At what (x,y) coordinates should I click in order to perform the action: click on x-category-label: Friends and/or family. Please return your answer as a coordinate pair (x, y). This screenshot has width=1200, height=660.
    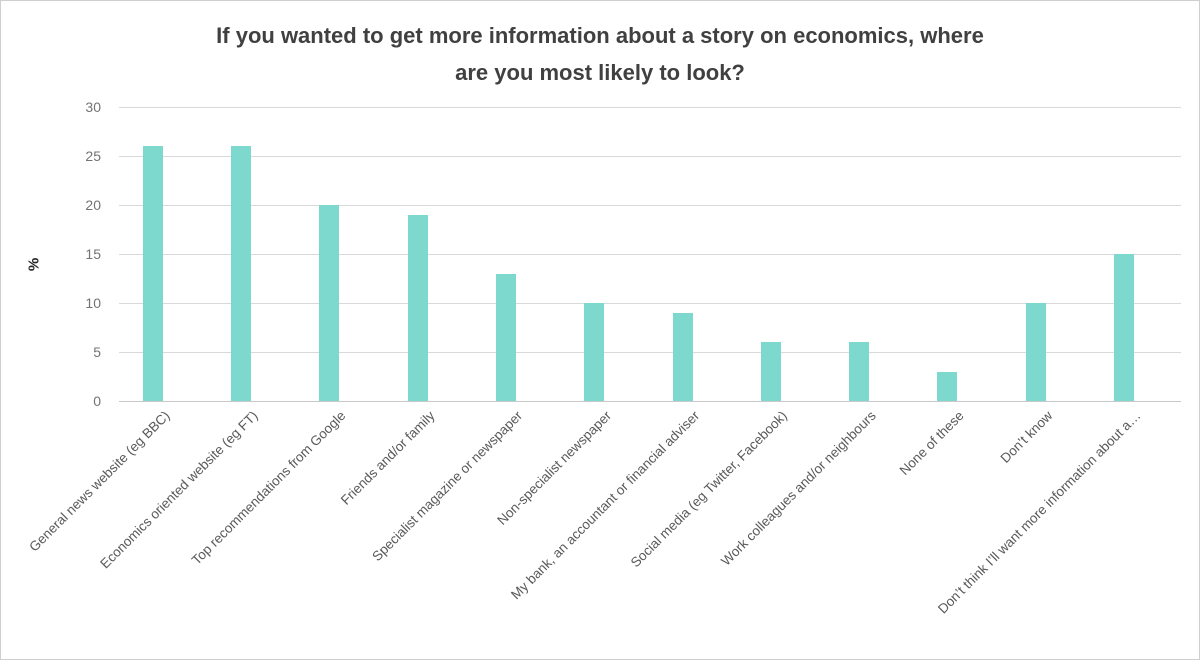
    Looking at the image, I should click on (387, 458).